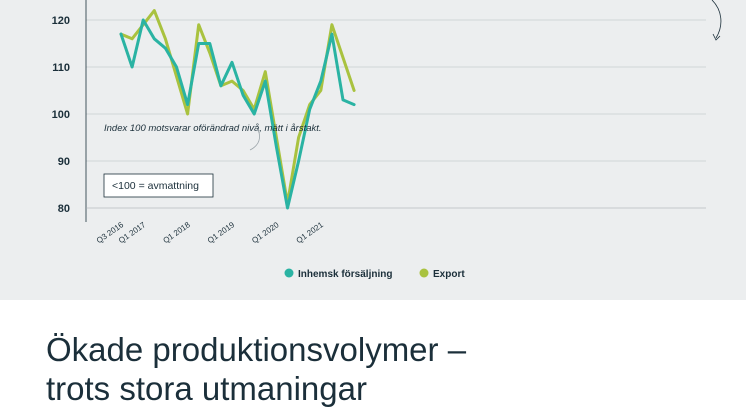 This screenshot has height=419, width=746. Describe the element at coordinates (61, 115) in the screenshot. I see `y-tick-label: 100` at that location.